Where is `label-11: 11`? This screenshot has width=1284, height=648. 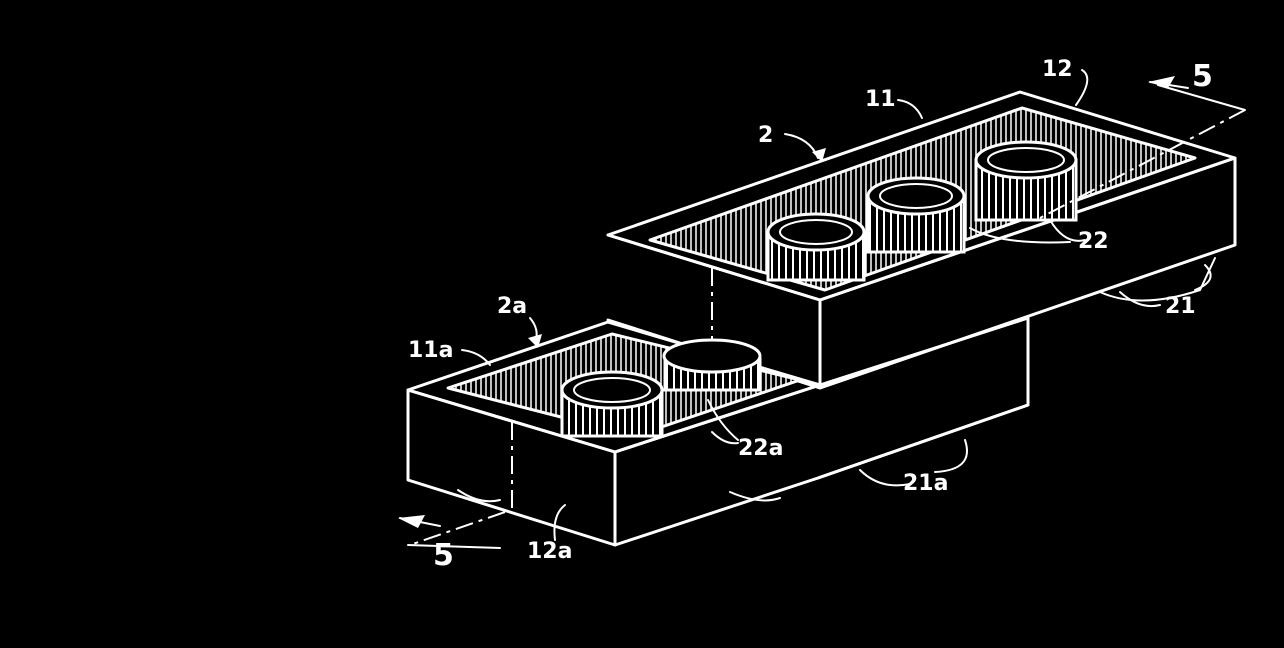
label-11: 11 is located at coordinates (880, 99).